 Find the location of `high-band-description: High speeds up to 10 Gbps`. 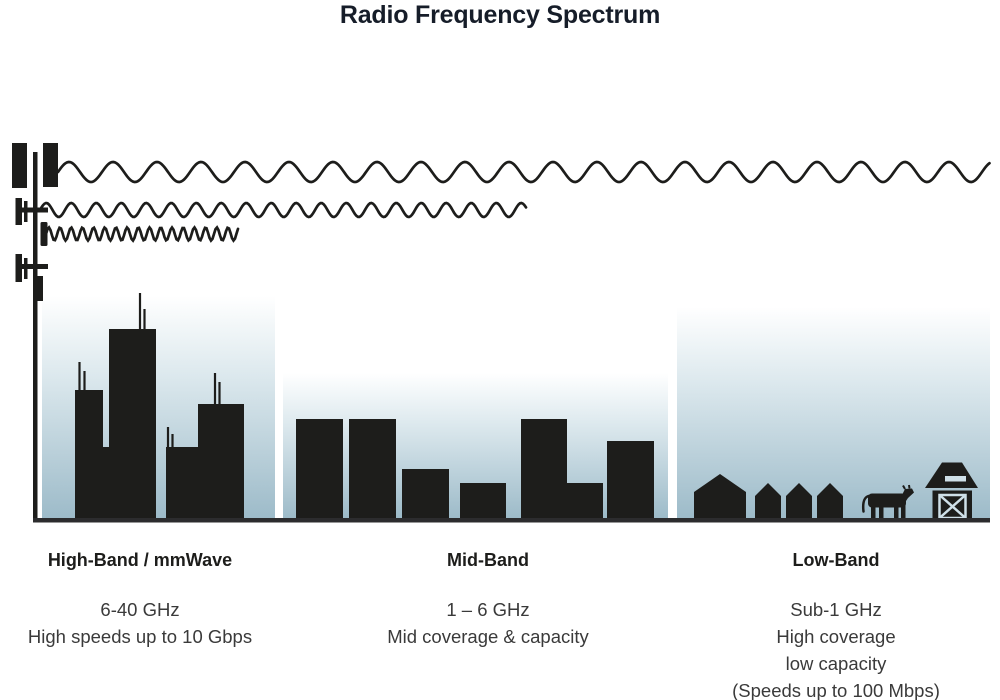

high-band-description: High speeds up to 10 Gbps is located at coordinates (140, 636).